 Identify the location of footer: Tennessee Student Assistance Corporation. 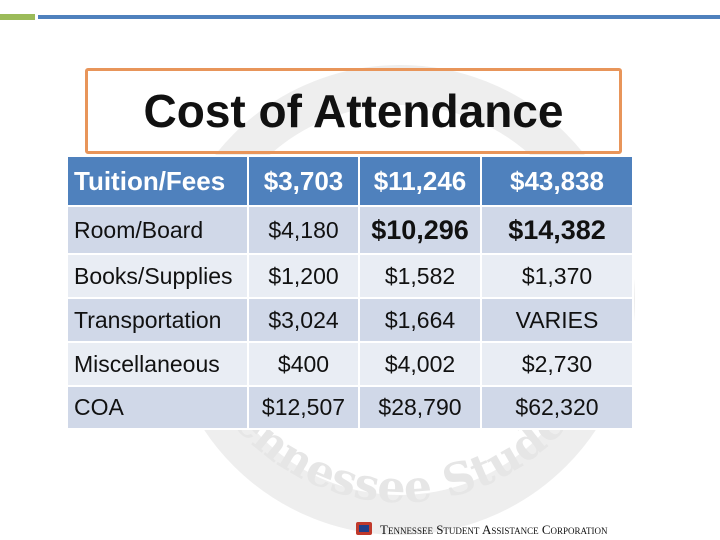
(494, 529).